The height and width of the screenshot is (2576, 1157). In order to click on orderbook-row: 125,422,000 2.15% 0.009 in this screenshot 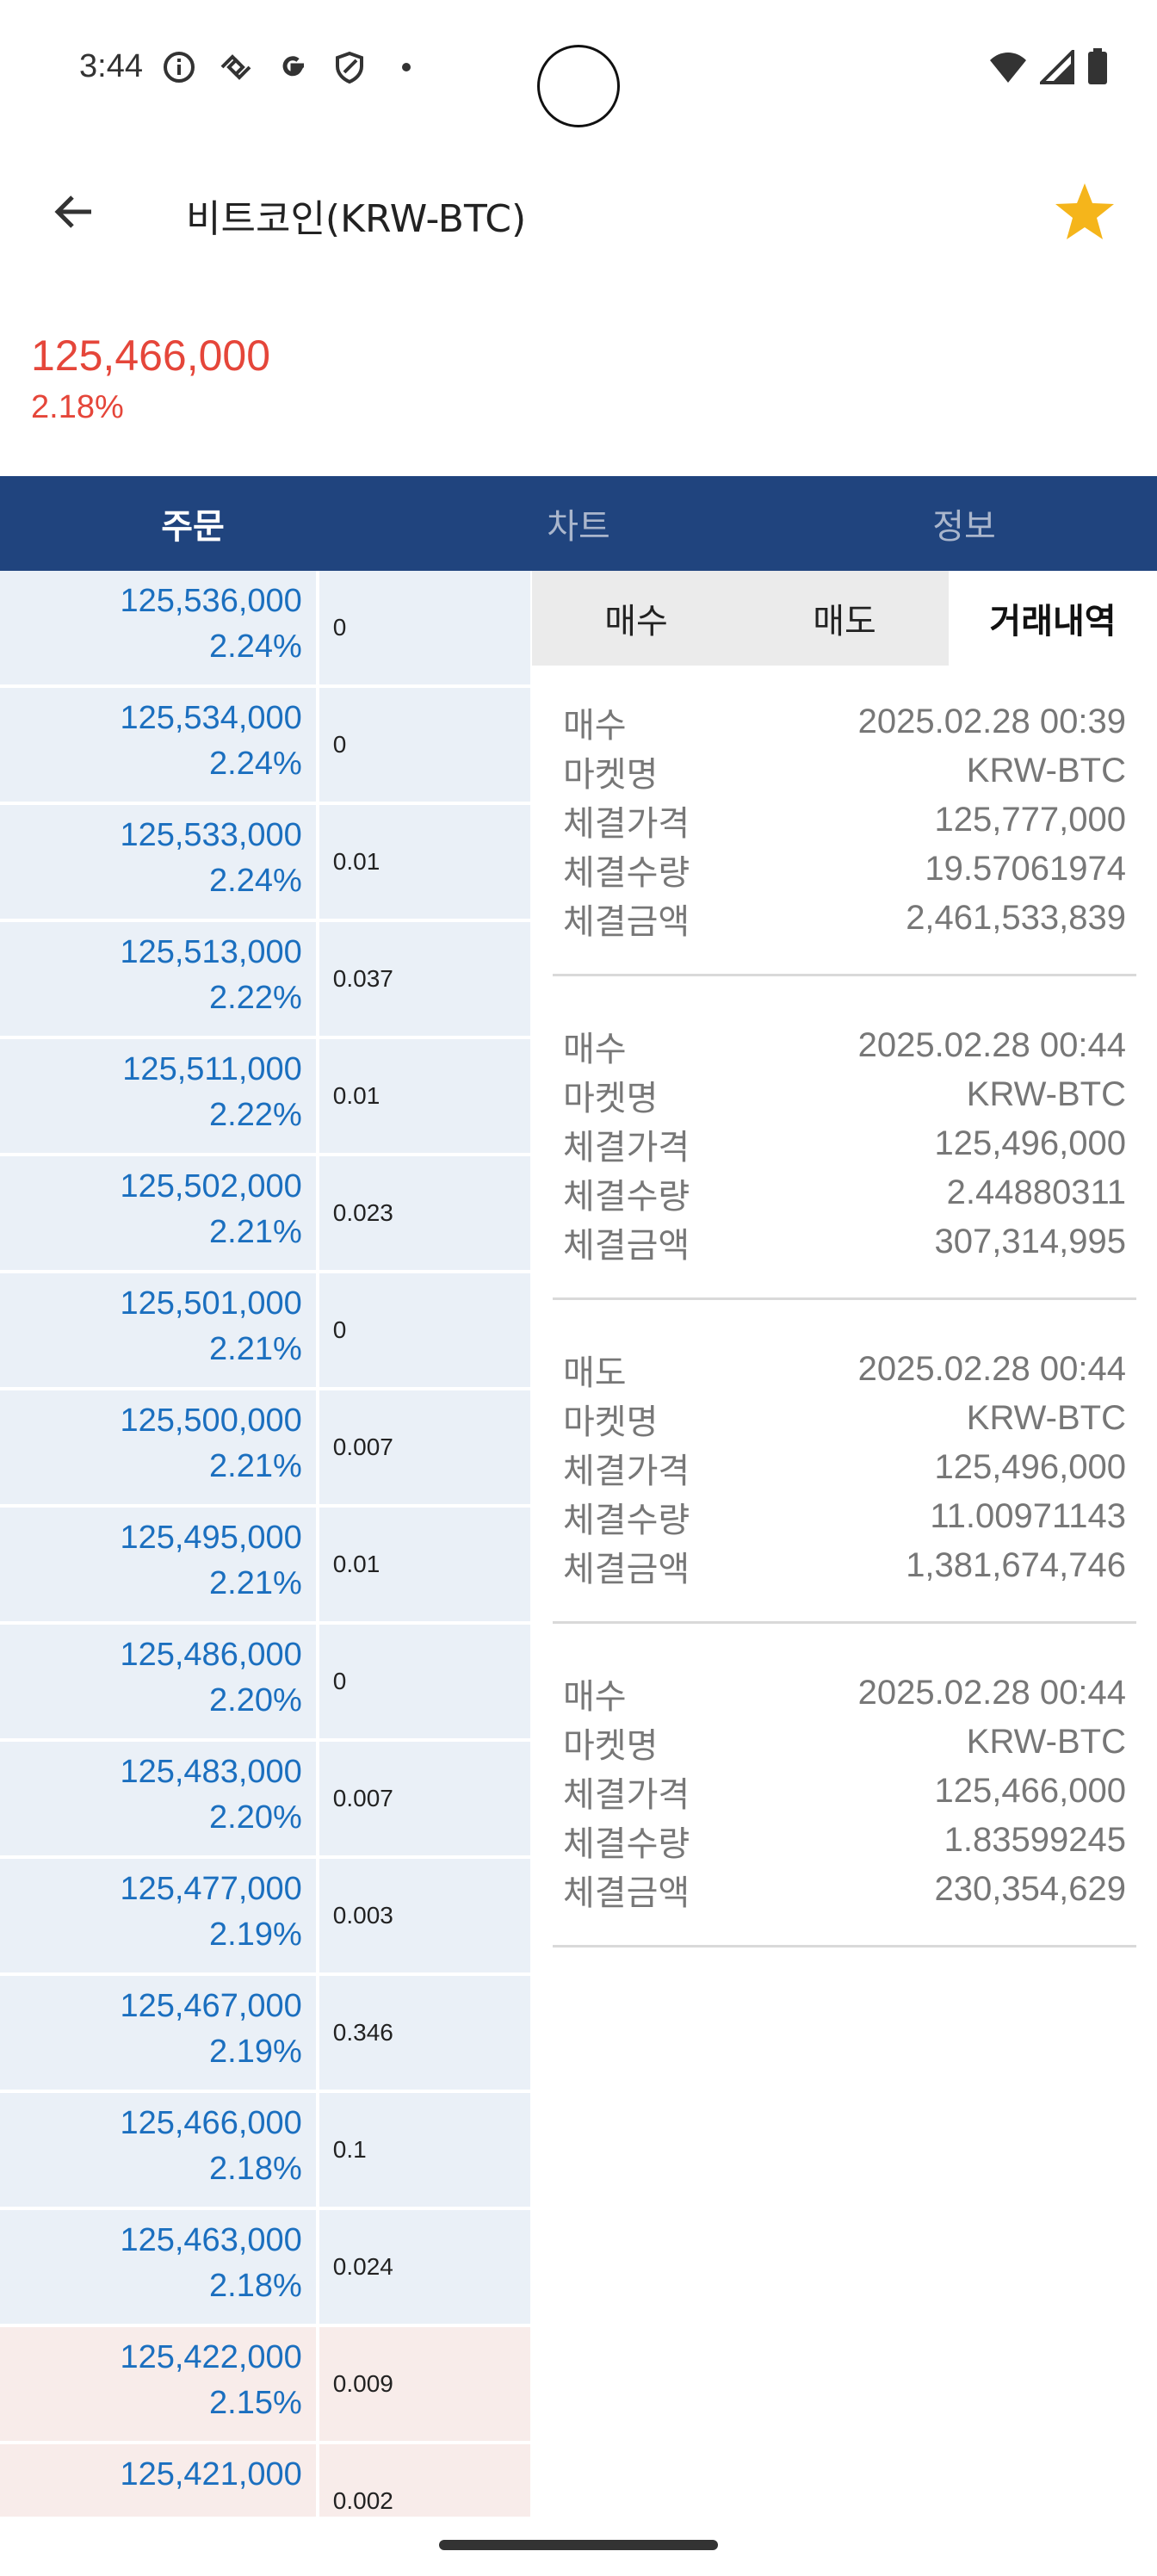, I will do `click(265, 2385)`.